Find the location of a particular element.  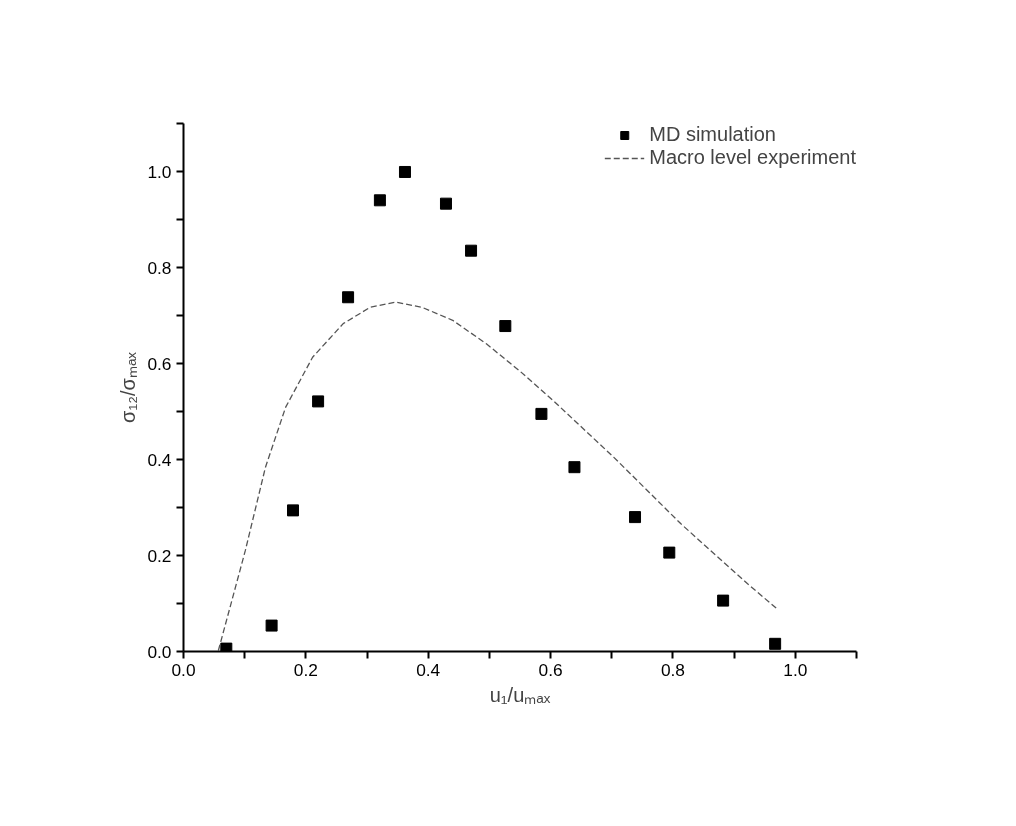

y-tick-label: 0.8 is located at coordinates (159, 267).